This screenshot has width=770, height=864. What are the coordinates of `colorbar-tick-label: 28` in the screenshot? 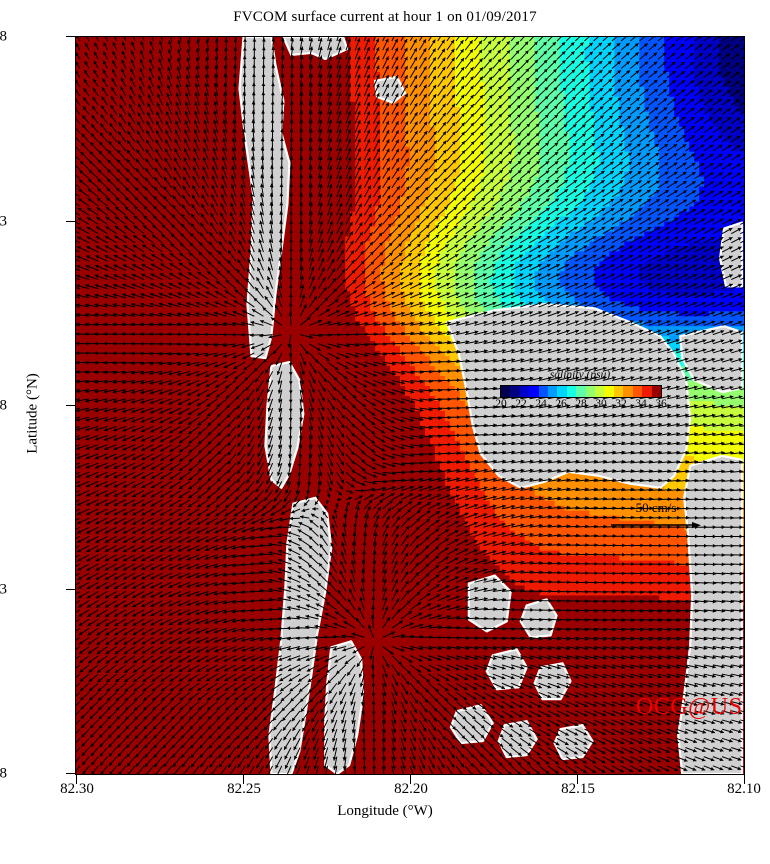 It's located at (581, 404).